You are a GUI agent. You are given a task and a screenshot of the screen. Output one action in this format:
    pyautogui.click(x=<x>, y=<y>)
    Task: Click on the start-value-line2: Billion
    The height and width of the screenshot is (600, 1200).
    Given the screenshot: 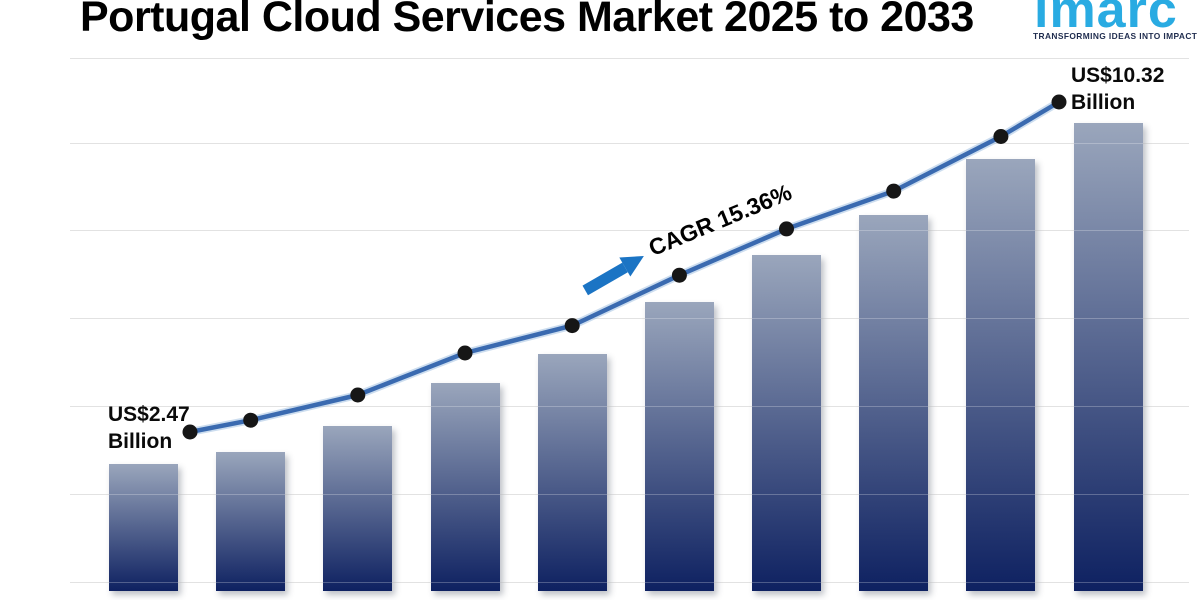 What is the action you would take?
    pyautogui.click(x=140, y=441)
    